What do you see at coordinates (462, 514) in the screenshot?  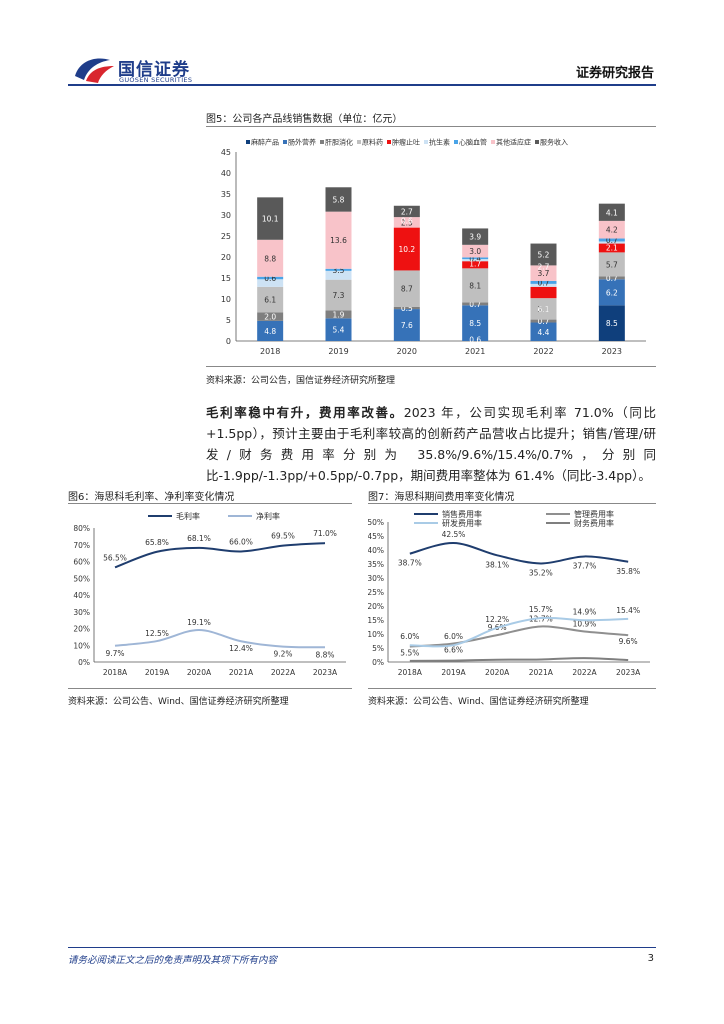 I see `legend-entry: 销售费用率` at bounding box center [462, 514].